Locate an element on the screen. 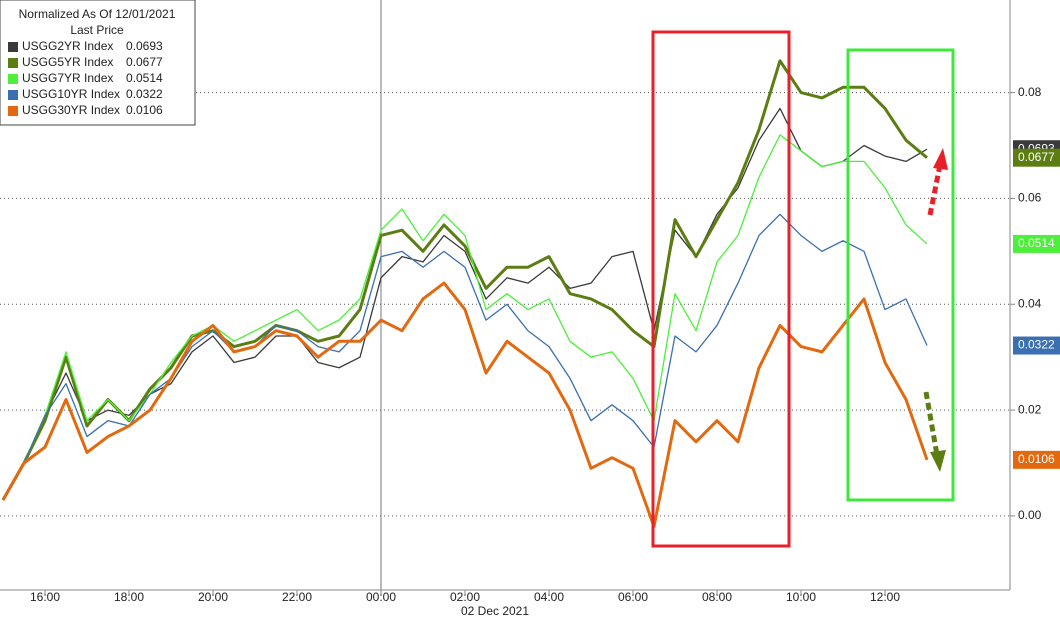  legend-title: Normalized As Of 12/01/2021 is located at coordinates (97, 14).